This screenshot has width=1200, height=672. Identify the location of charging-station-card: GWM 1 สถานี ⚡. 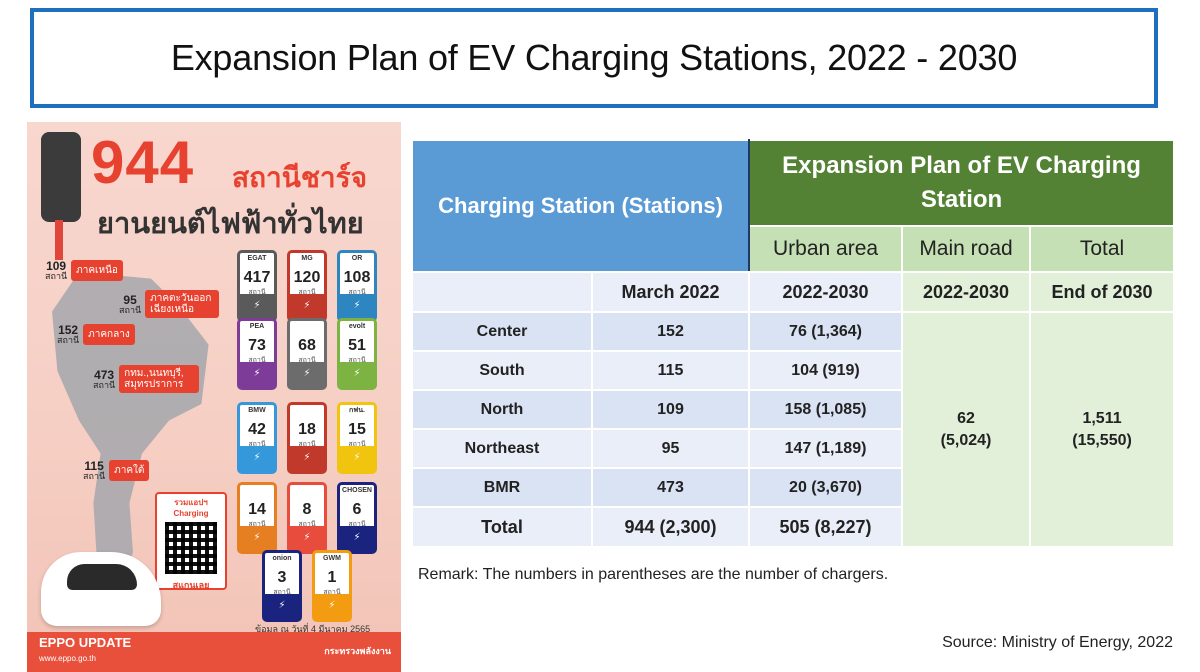
(332, 586).